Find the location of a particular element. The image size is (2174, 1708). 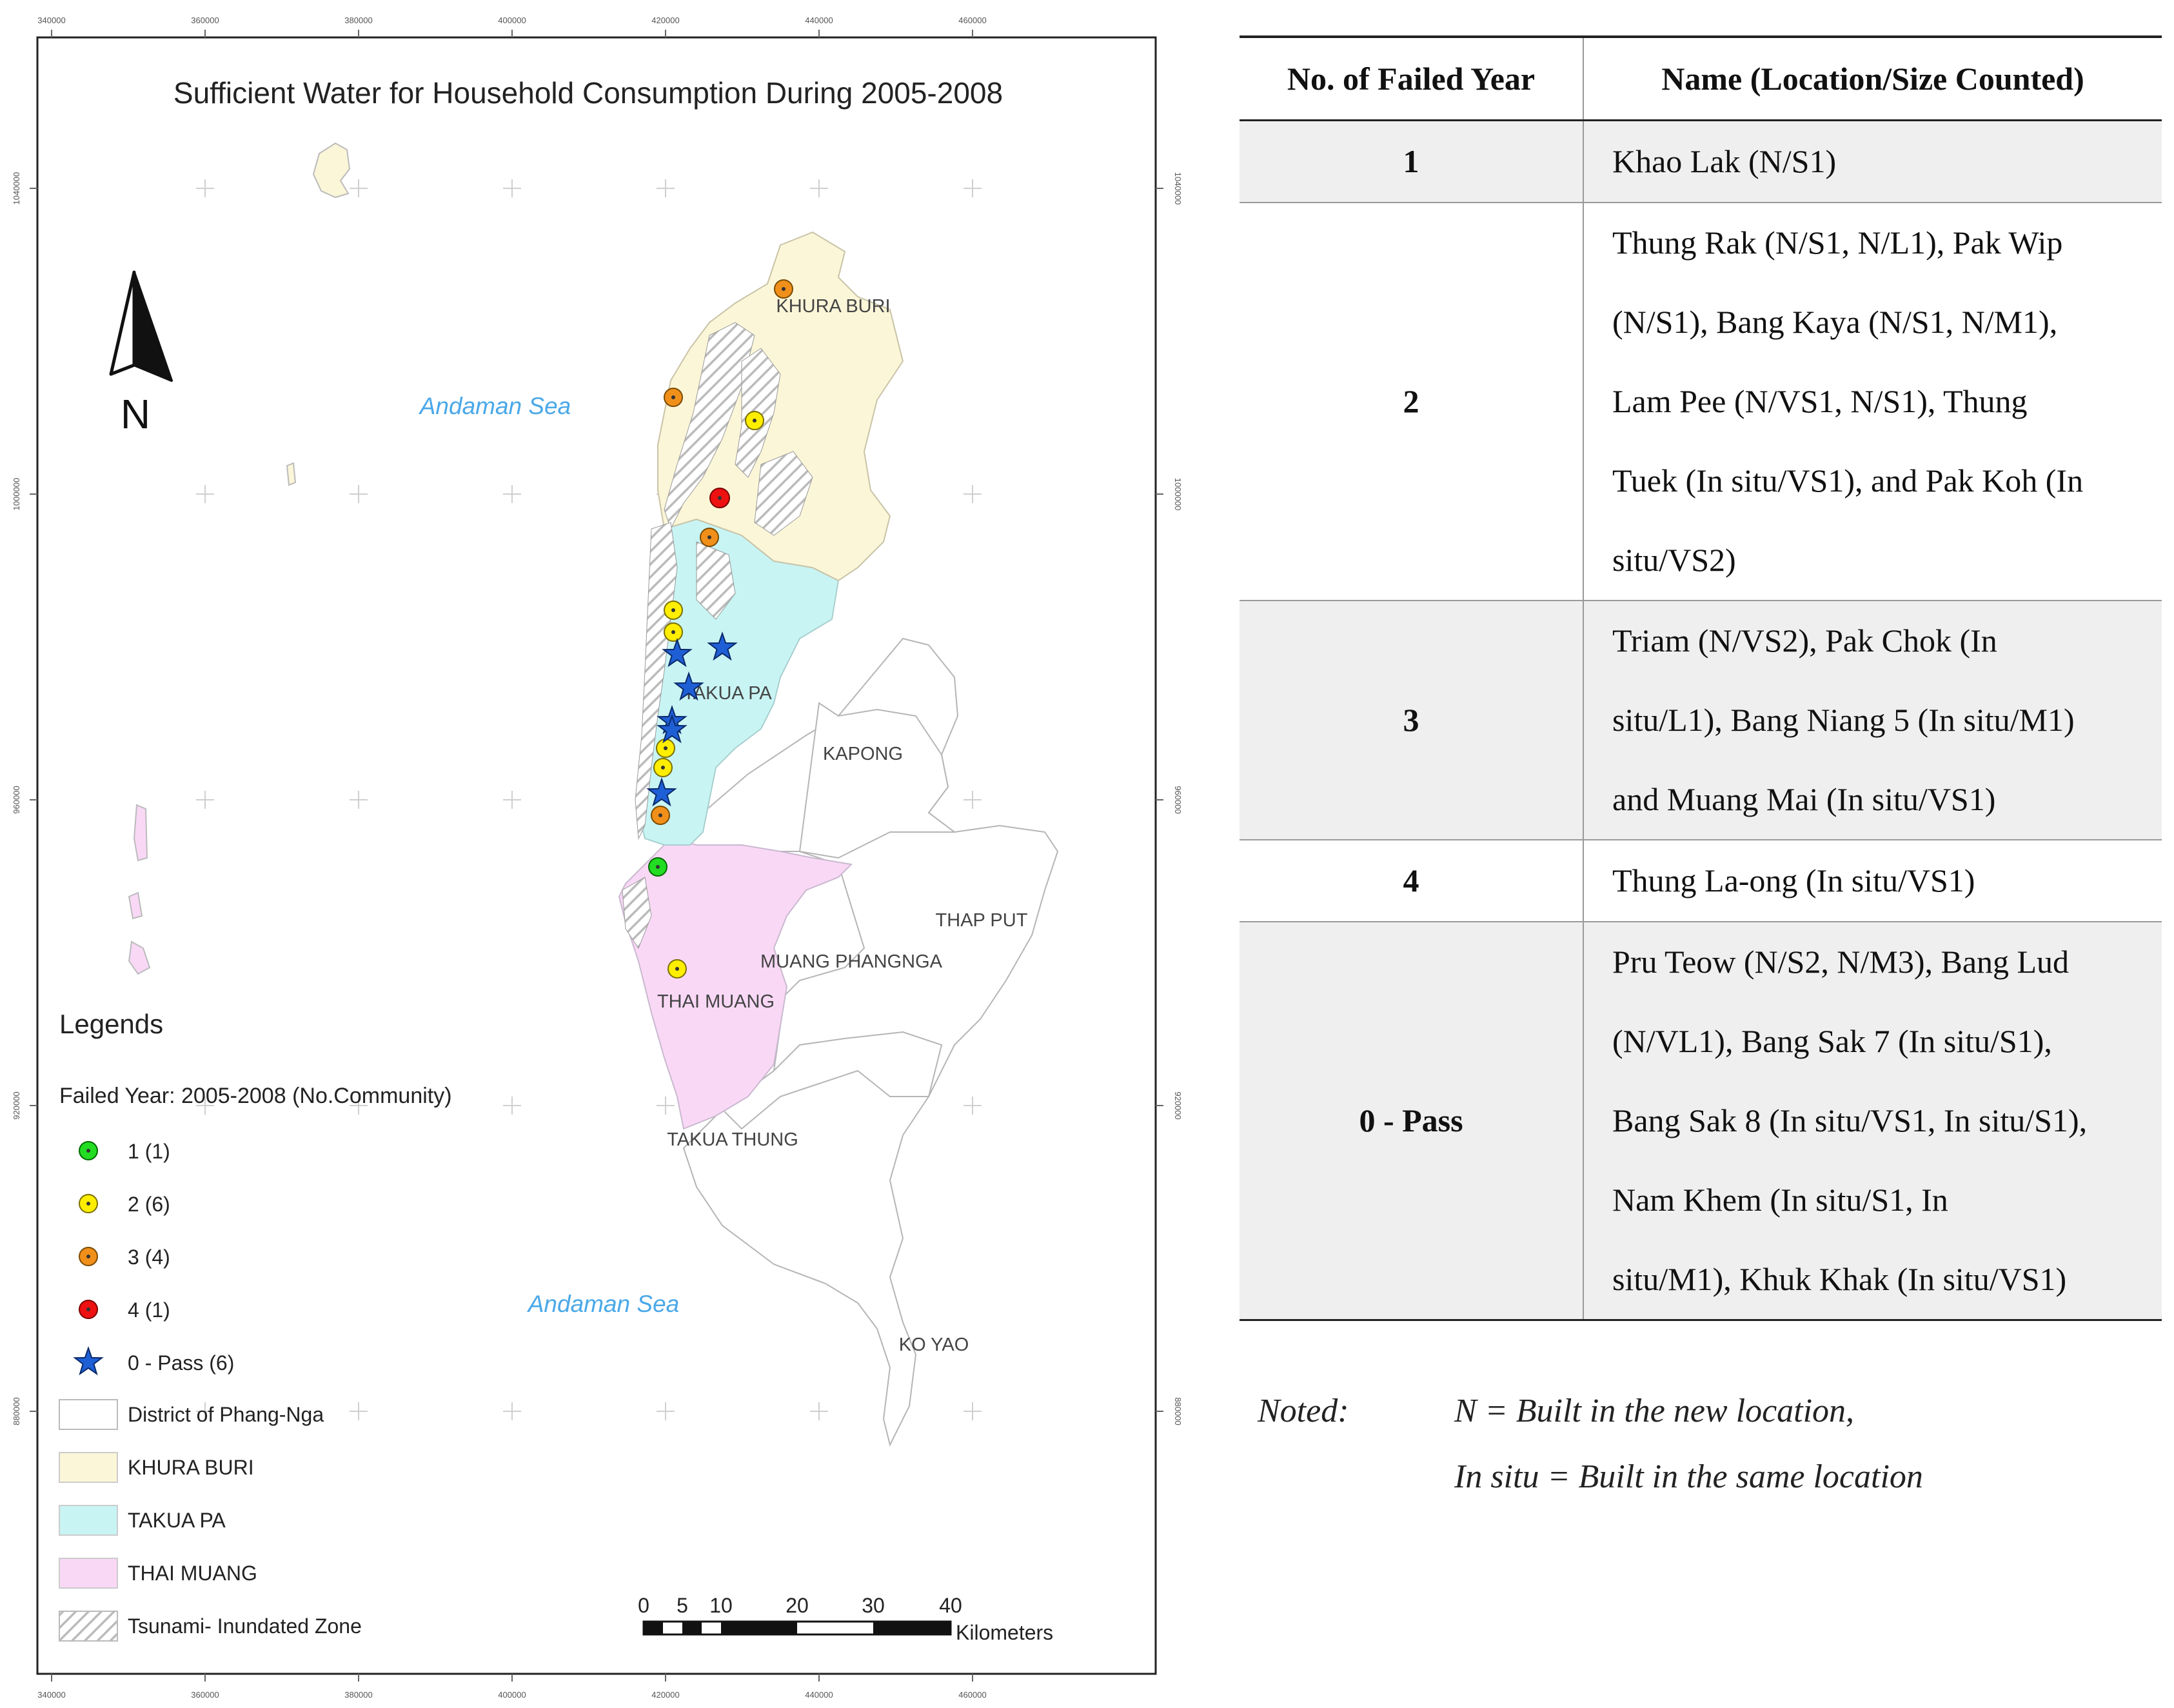

north-arrow-icon is located at coordinates (141, 326).